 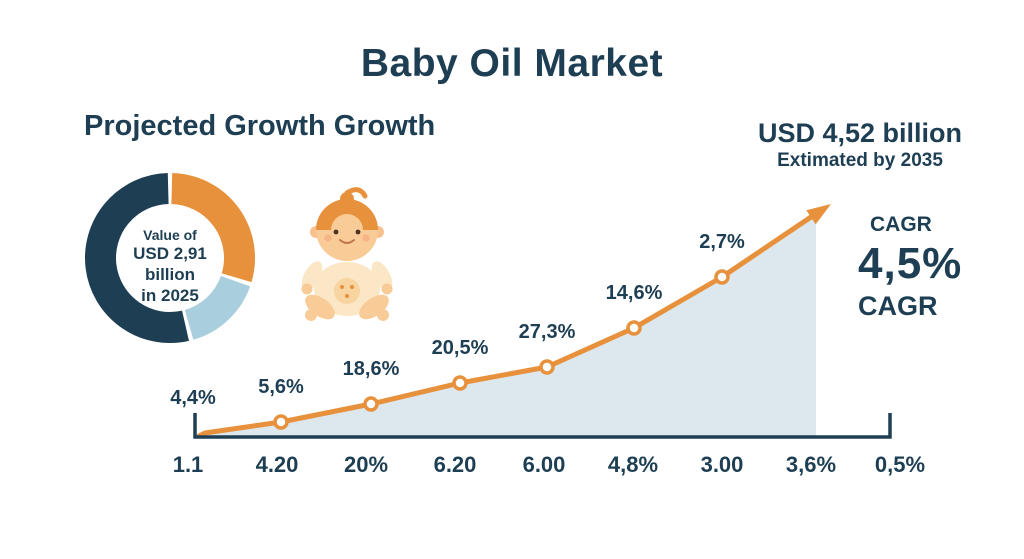 I want to click on page-title: Baby Oil Market, so click(x=512, y=63).